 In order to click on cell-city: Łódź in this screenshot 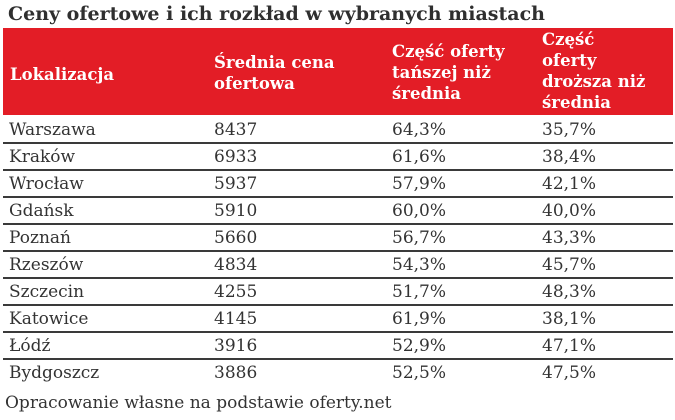, I will do `click(30, 346)`.